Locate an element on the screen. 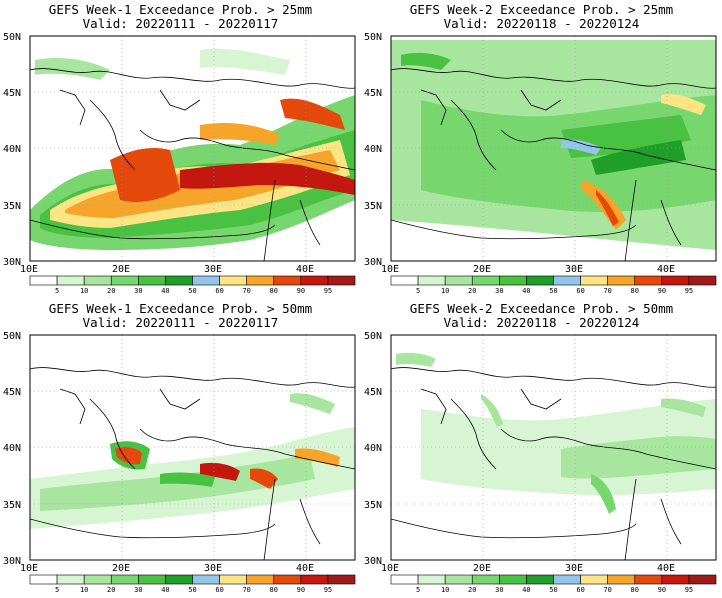  panel-valid-dates: Valid: 20220111 - 20220117 is located at coordinates (180, 322).